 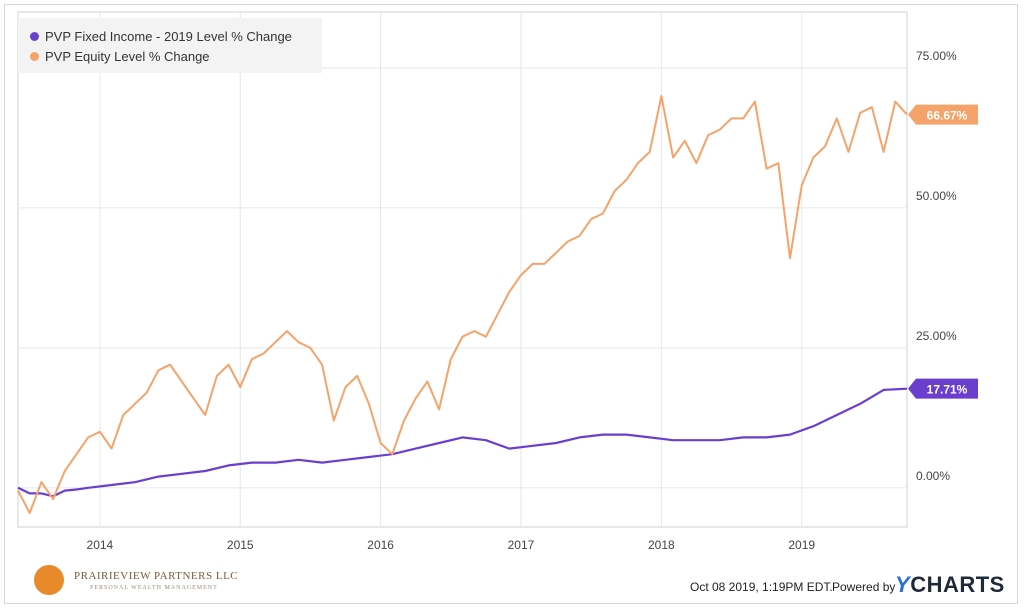 I want to click on logo-text: PRAIRIEVIEW PARTNERS LLC, so click(x=156, y=576).